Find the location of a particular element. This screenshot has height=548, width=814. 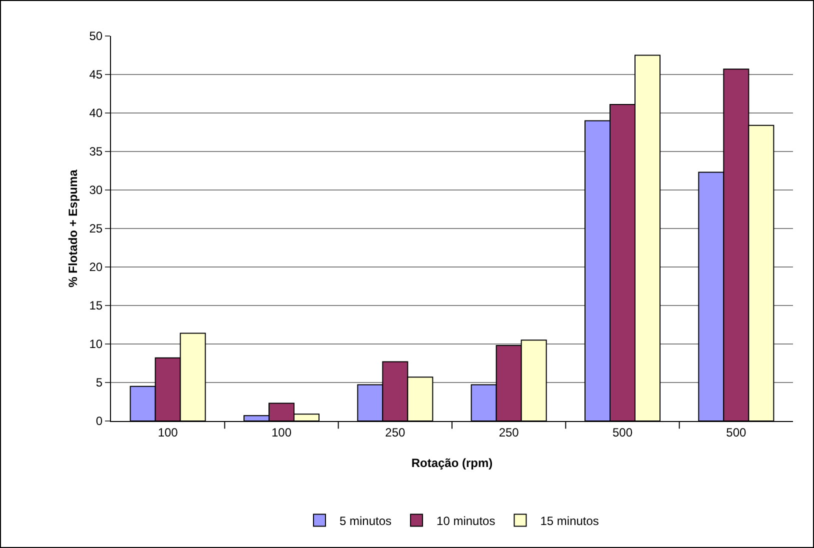

y-axis-title: % Flotado + Espuma is located at coordinates (73, 228).